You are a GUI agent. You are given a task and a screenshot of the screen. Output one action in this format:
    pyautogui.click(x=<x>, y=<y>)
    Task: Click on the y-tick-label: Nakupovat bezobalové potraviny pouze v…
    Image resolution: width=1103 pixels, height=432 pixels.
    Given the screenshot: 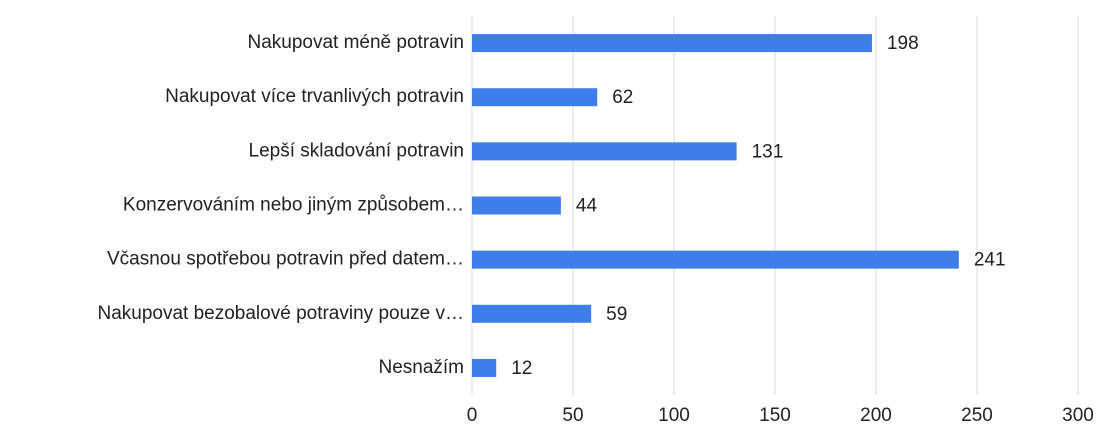 What is the action you would take?
    pyautogui.click(x=280, y=313)
    